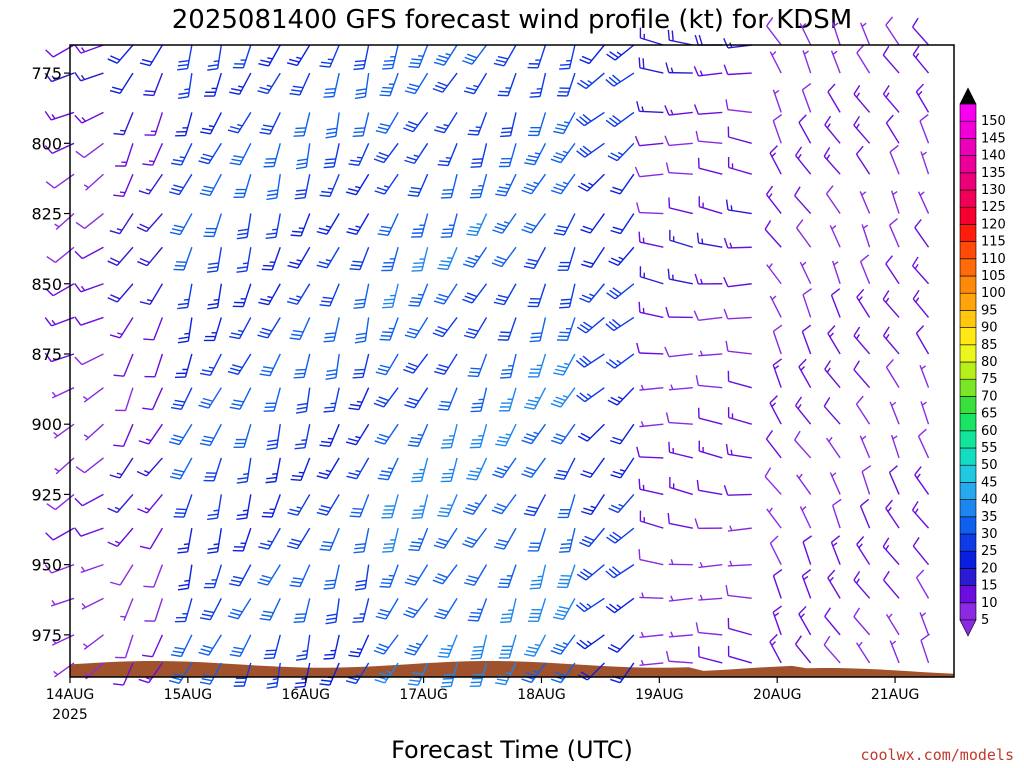  I want to click on colorbar-tick-label: 15, so click(989, 586).